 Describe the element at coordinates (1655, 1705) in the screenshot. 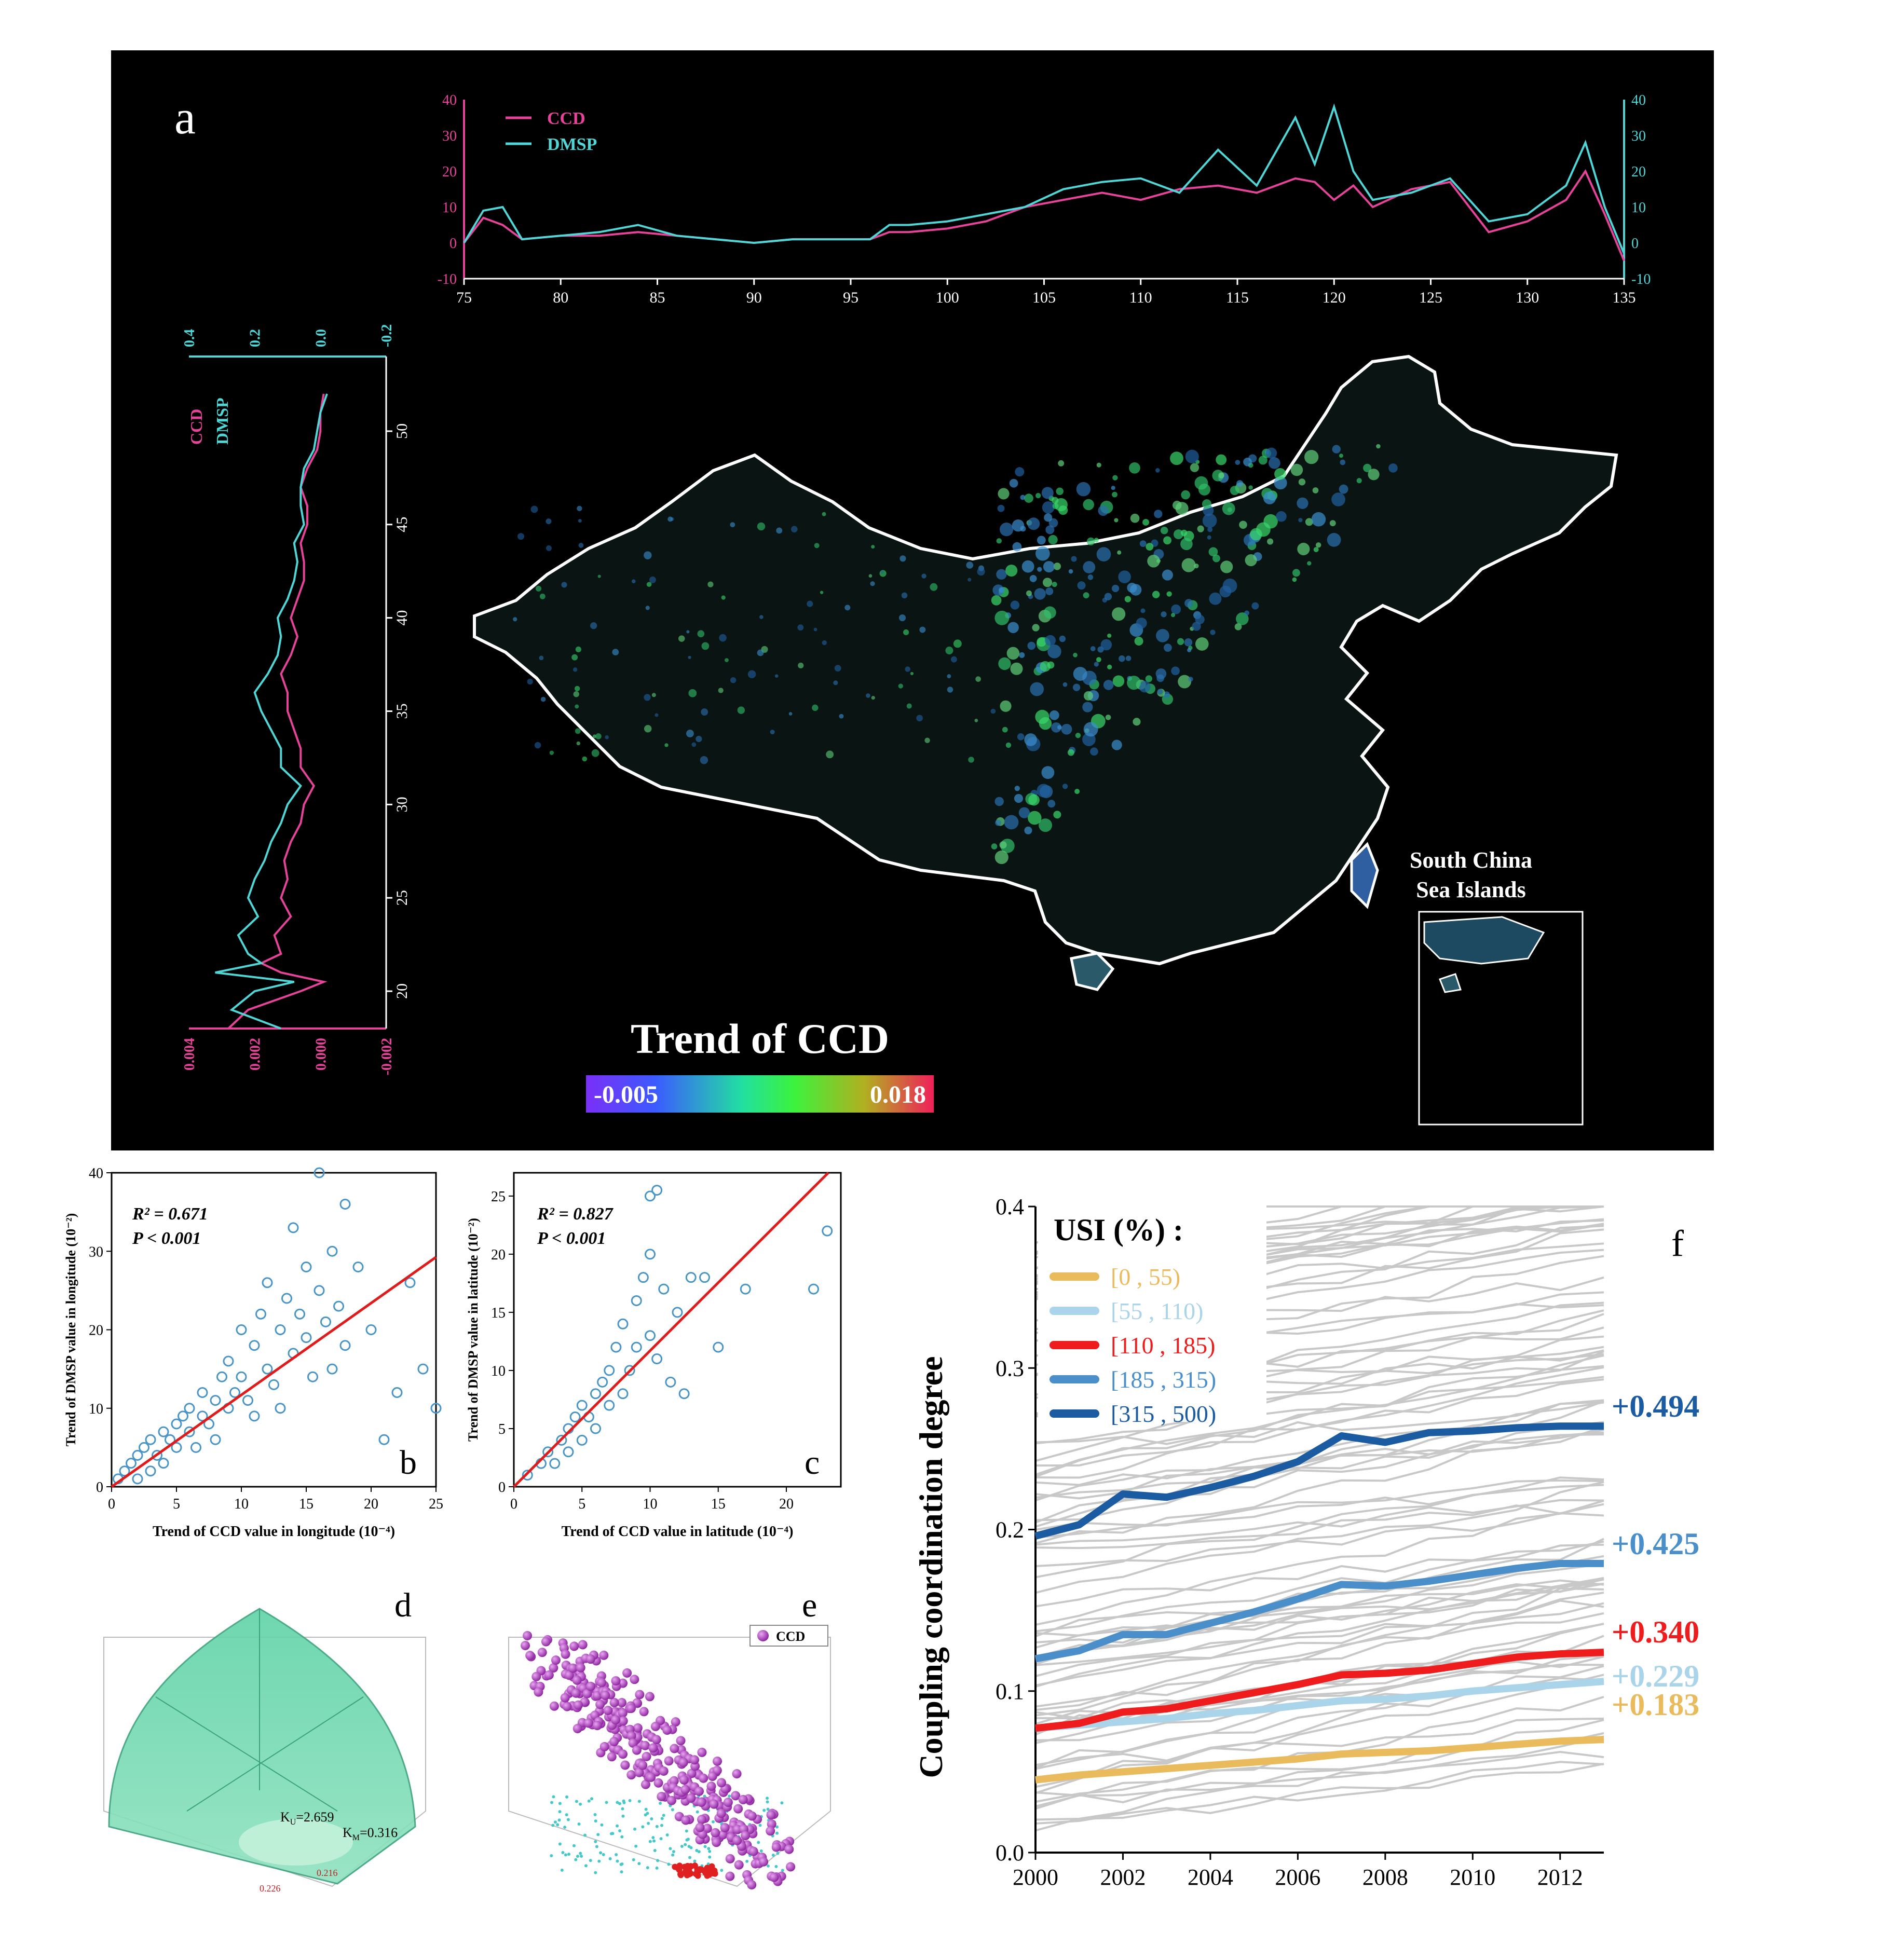

I see `f-change-label: +0.183` at that location.